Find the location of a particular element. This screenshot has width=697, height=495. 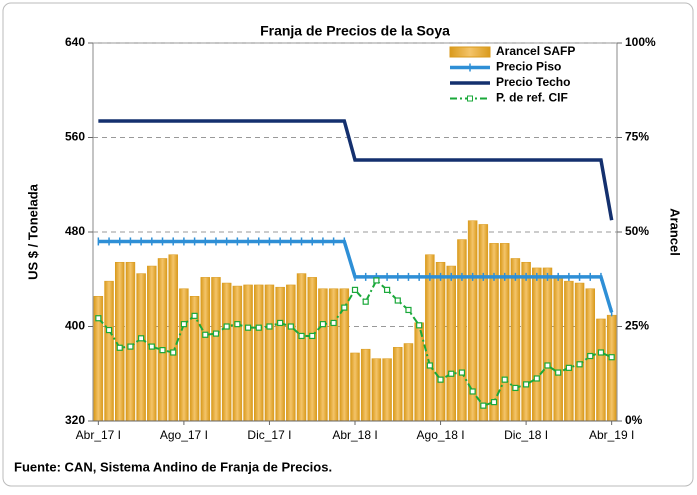

legend-label: Precio Piso is located at coordinates (528, 67).